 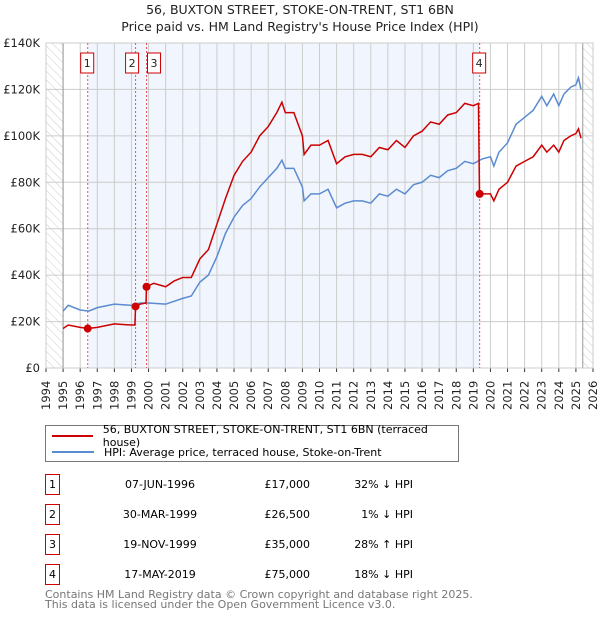 What do you see at coordinates (490, 395) in the screenshot?
I see `x-tick-label: 2020` at bounding box center [490, 395].